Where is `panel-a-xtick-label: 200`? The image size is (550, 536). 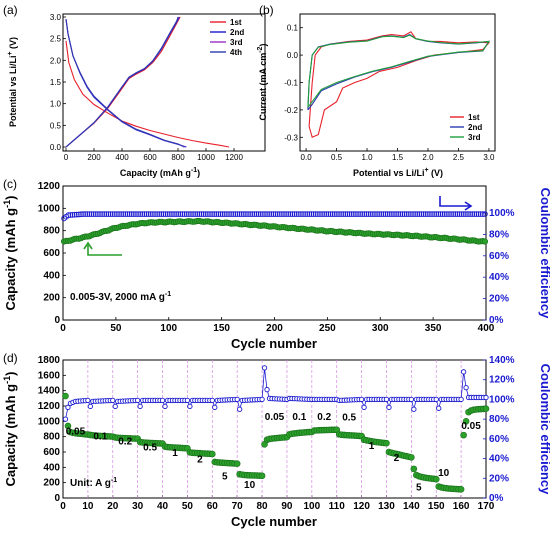
panel-a-xtick-label: 200 is located at coordinates (94, 157).